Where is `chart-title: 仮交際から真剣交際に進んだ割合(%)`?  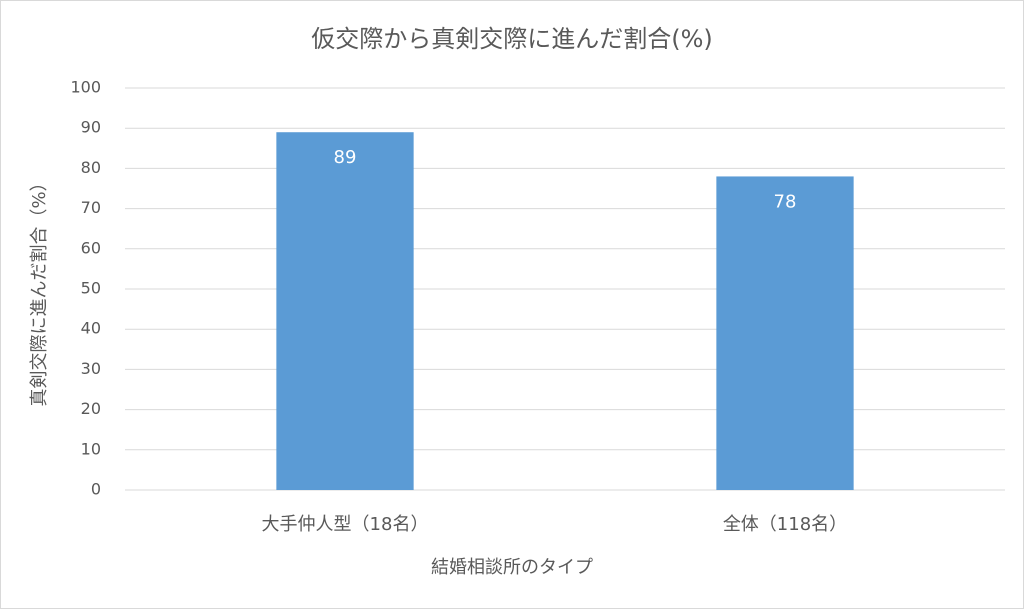 chart-title: 仮交際から真剣交際に進んだ割合(%) is located at coordinates (512, 39).